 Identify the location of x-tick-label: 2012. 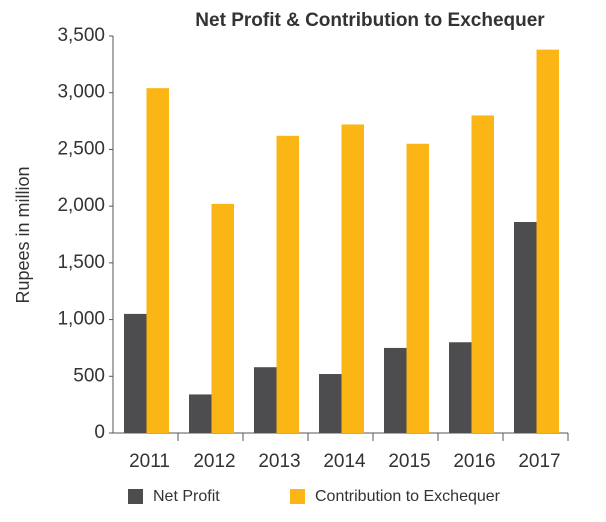
(214, 461).